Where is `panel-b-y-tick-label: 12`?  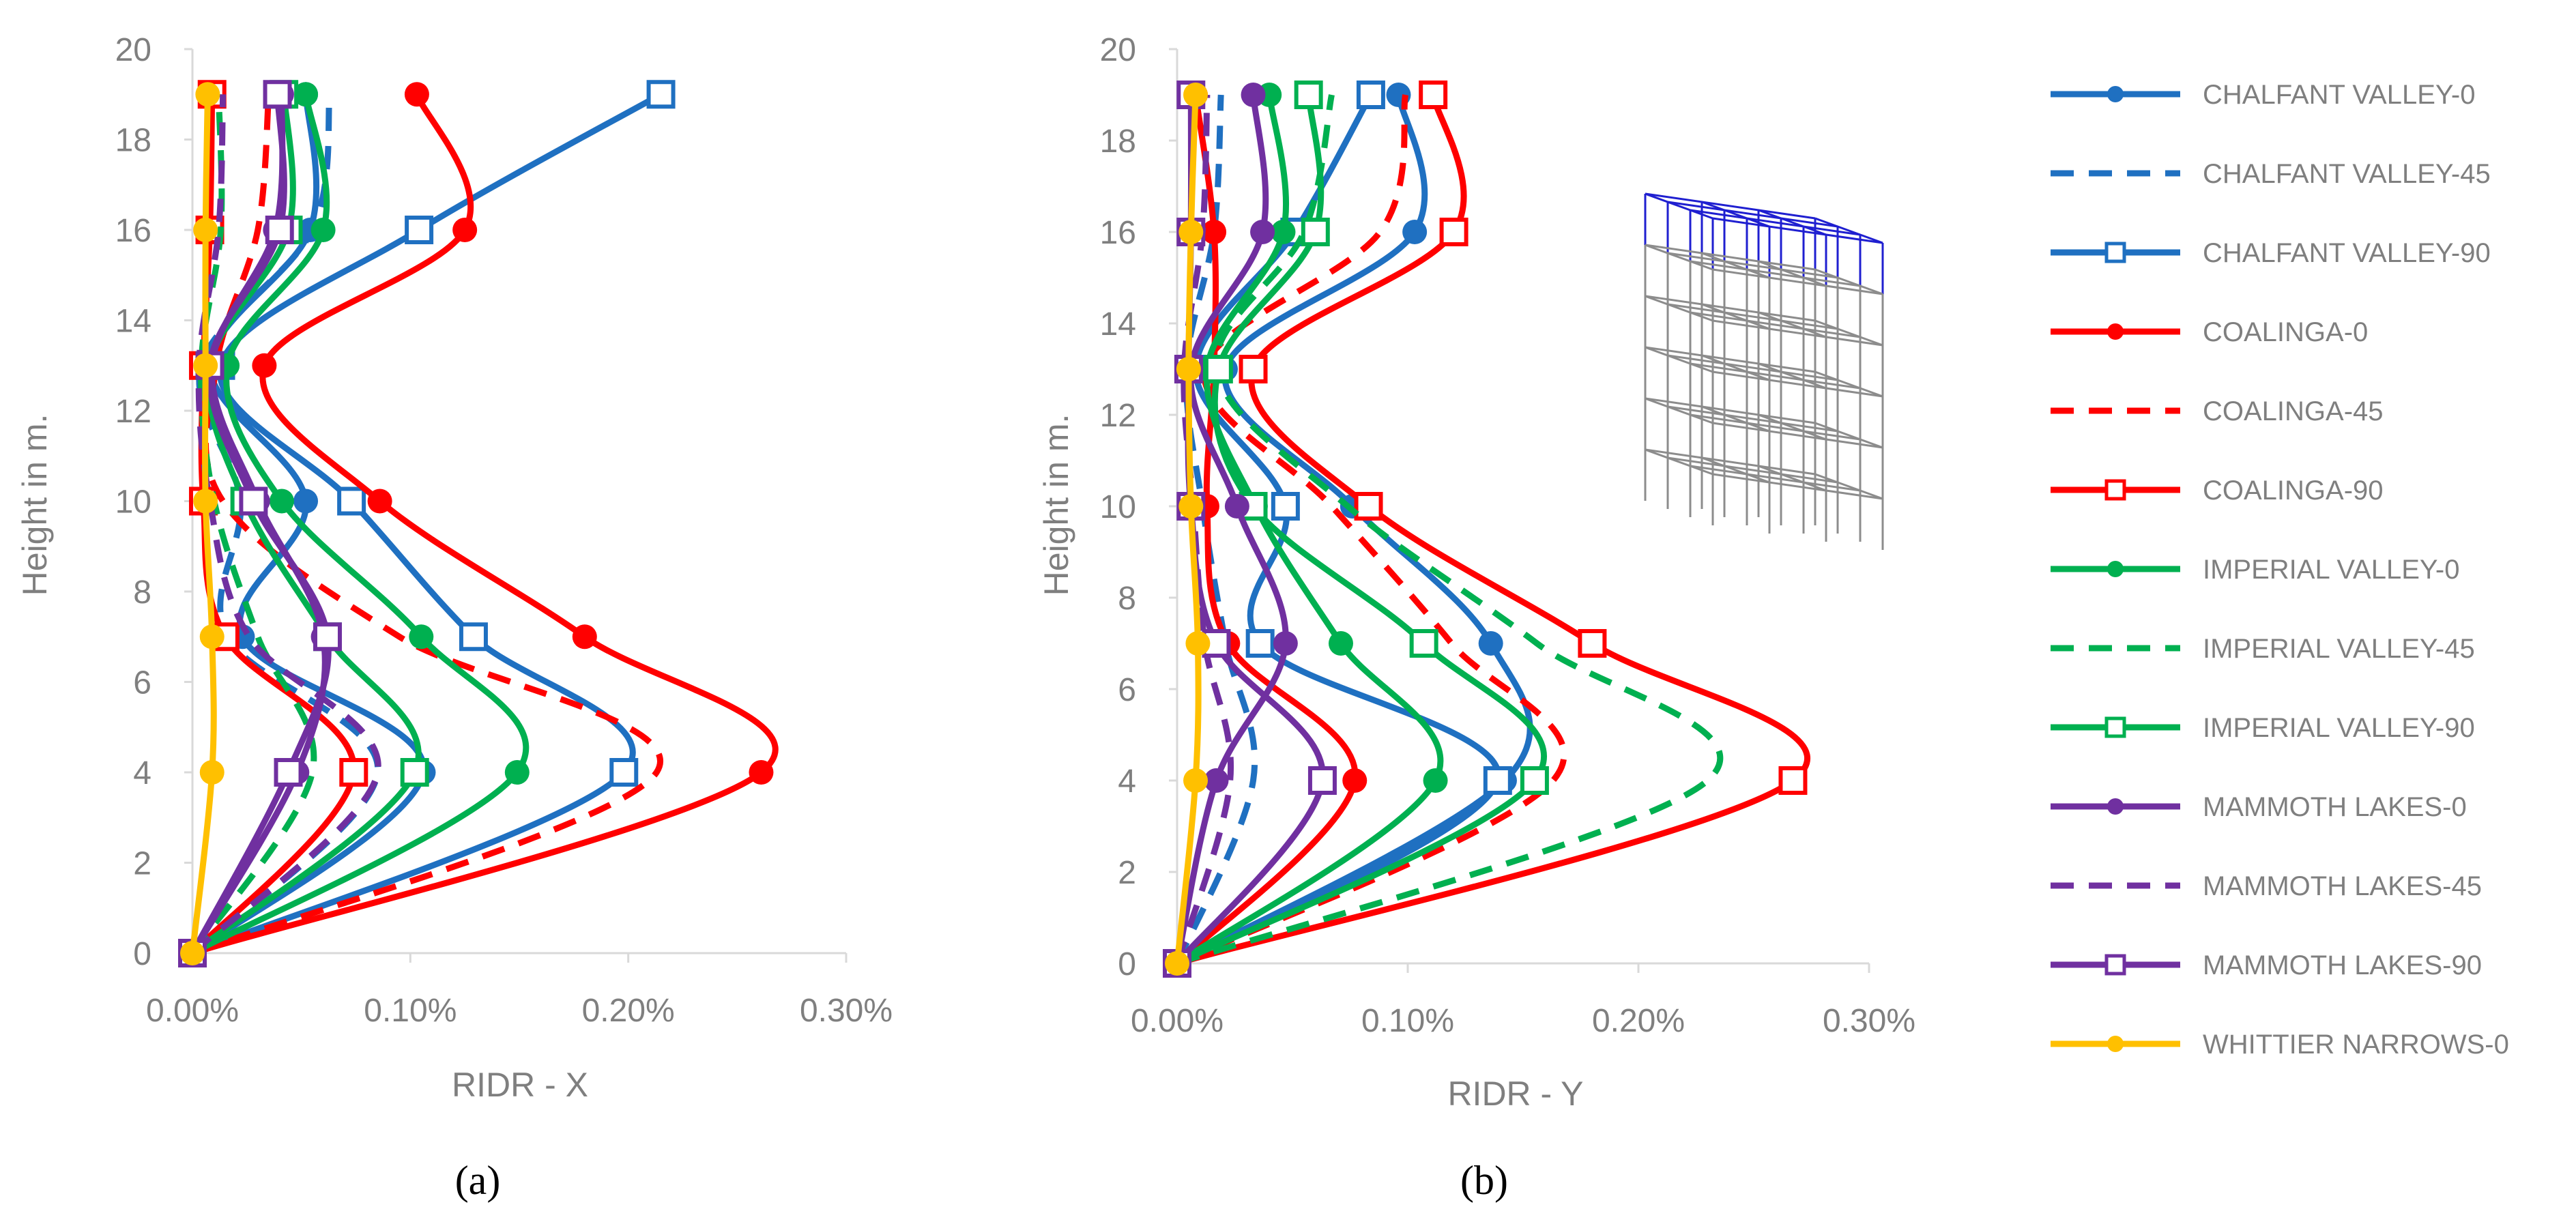 panel-b-y-tick-label: 12 is located at coordinates (1118, 416).